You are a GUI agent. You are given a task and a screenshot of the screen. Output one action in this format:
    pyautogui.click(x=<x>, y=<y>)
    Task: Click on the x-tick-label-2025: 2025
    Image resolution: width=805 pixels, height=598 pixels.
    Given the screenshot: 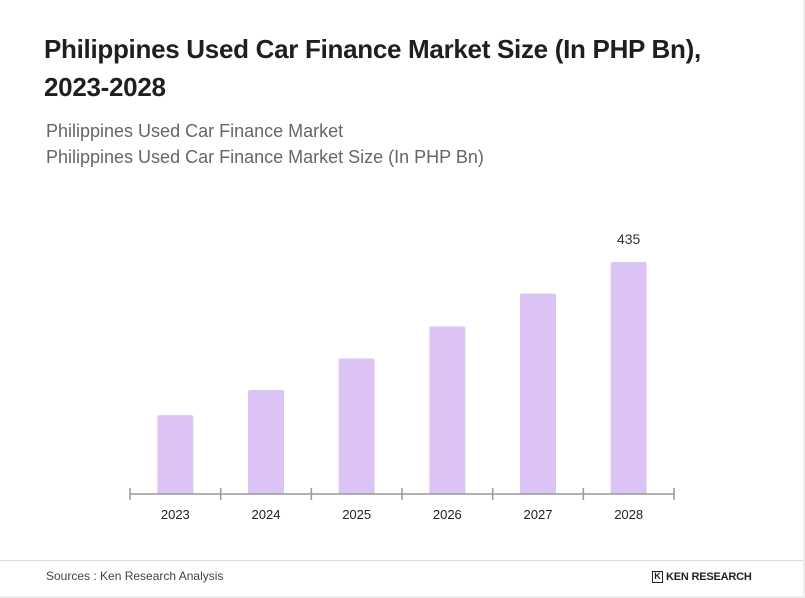 What is the action you would take?
    pyautogui.click(x=356, y=514)
    